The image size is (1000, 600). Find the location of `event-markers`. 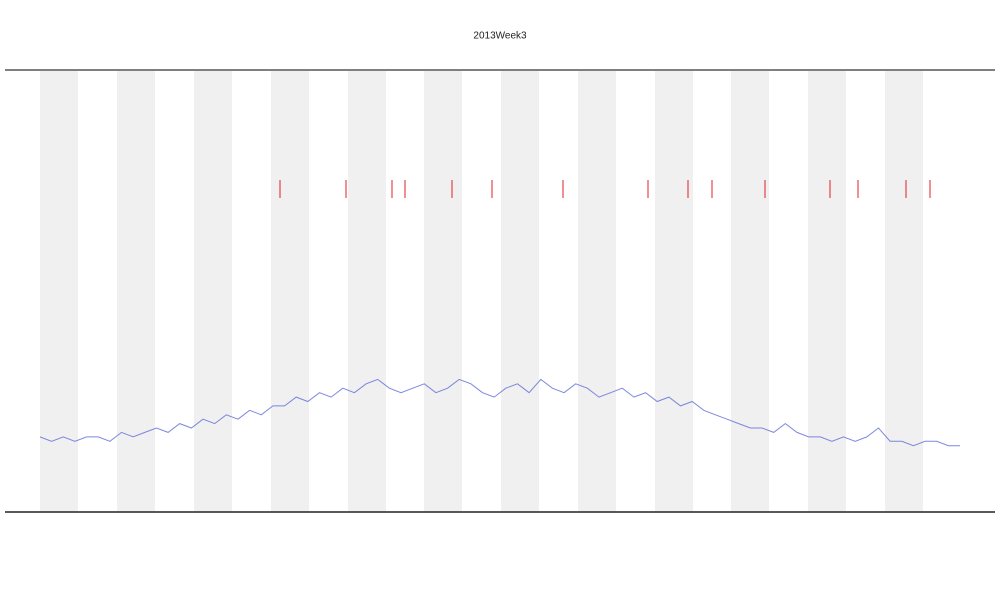

event-markers is located at coordinates (605, 189).